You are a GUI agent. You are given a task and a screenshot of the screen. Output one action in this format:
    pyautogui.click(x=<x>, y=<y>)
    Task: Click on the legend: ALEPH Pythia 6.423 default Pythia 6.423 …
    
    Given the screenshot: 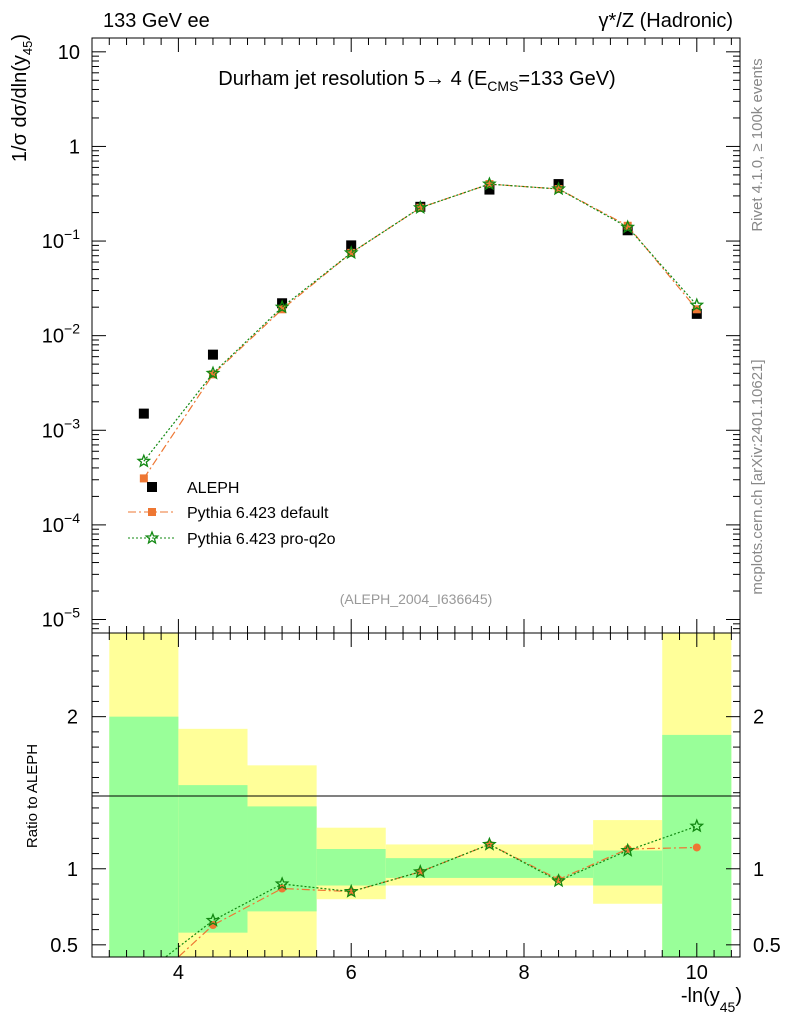 What is the action you would take?
    pyautogui.click(x=232, y=514)
    